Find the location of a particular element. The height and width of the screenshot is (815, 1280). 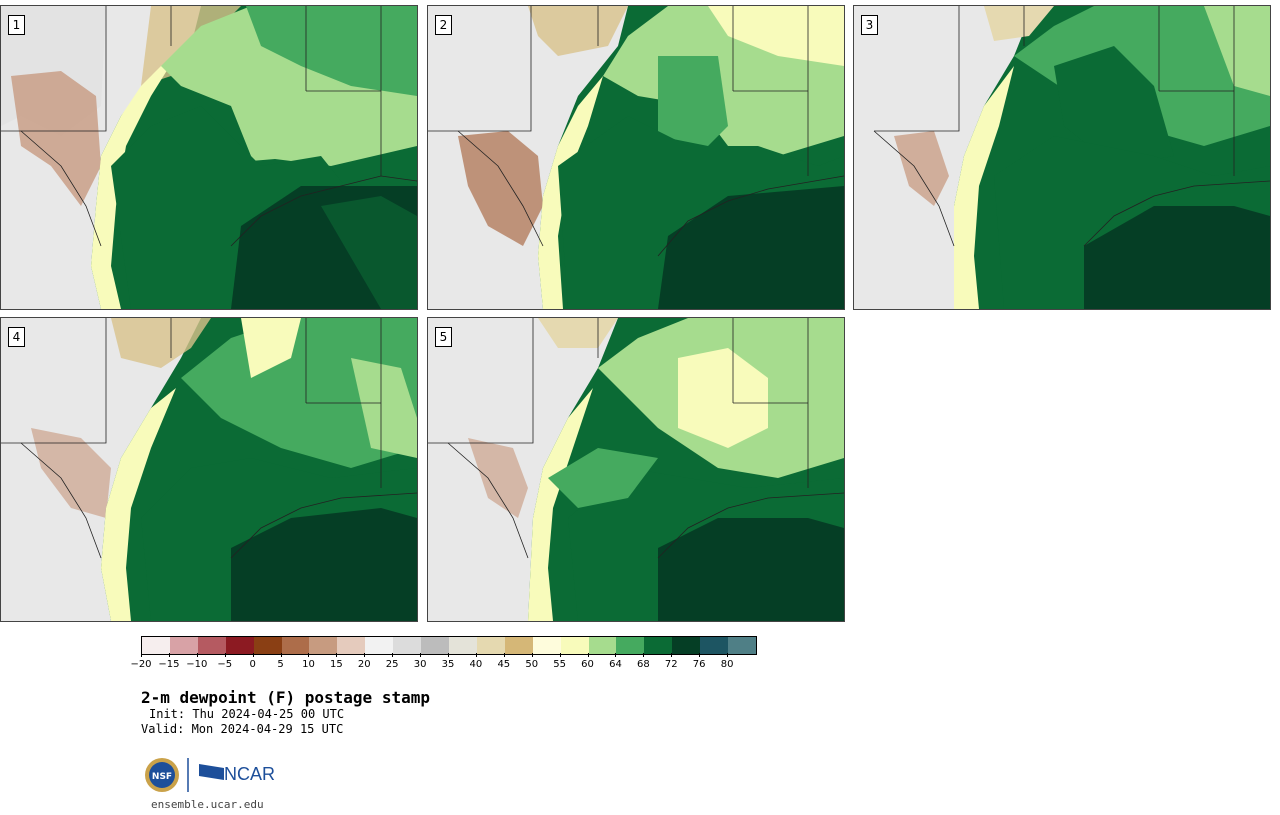

stamp-label-2: 2 is located at coordinates (443, 25).